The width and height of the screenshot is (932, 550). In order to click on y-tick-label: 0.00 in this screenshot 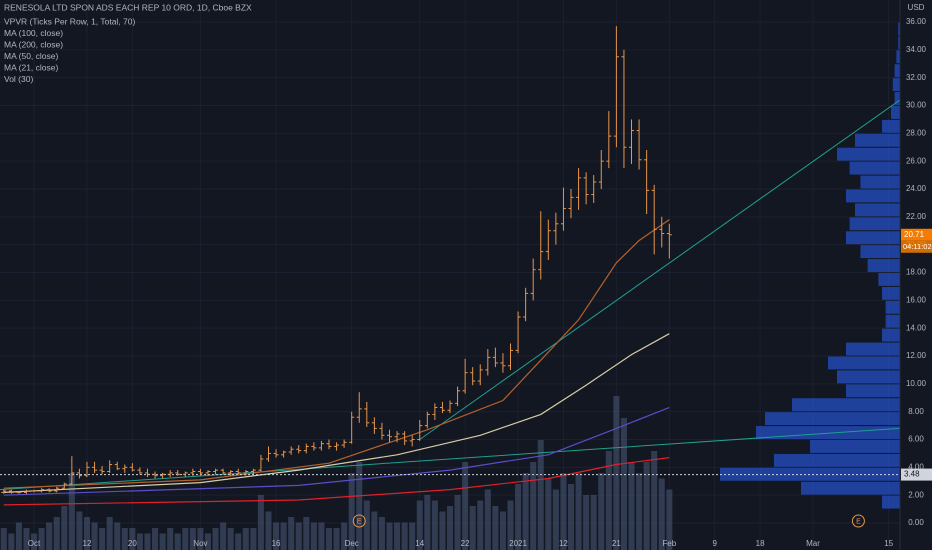, I will do `click(916, 522)`.